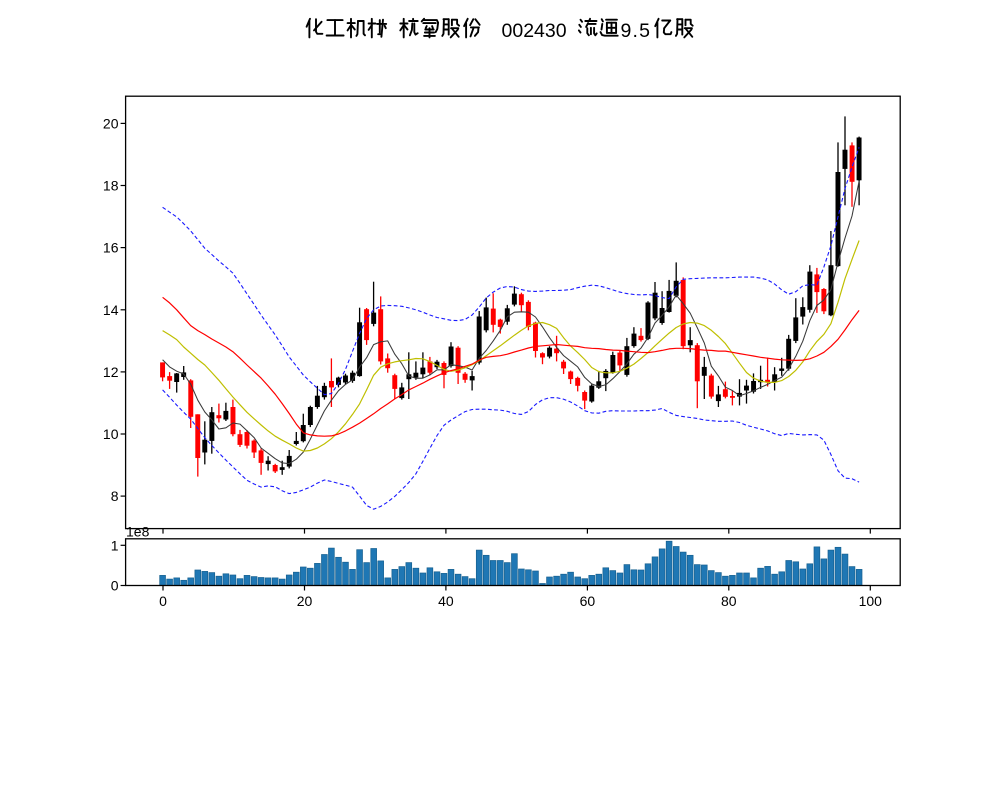 The height and width of the screenshot is (805, 1000). Describe the element at coordinates (588, 601) in the screenshot. I see `svg-text: 60` at that location.